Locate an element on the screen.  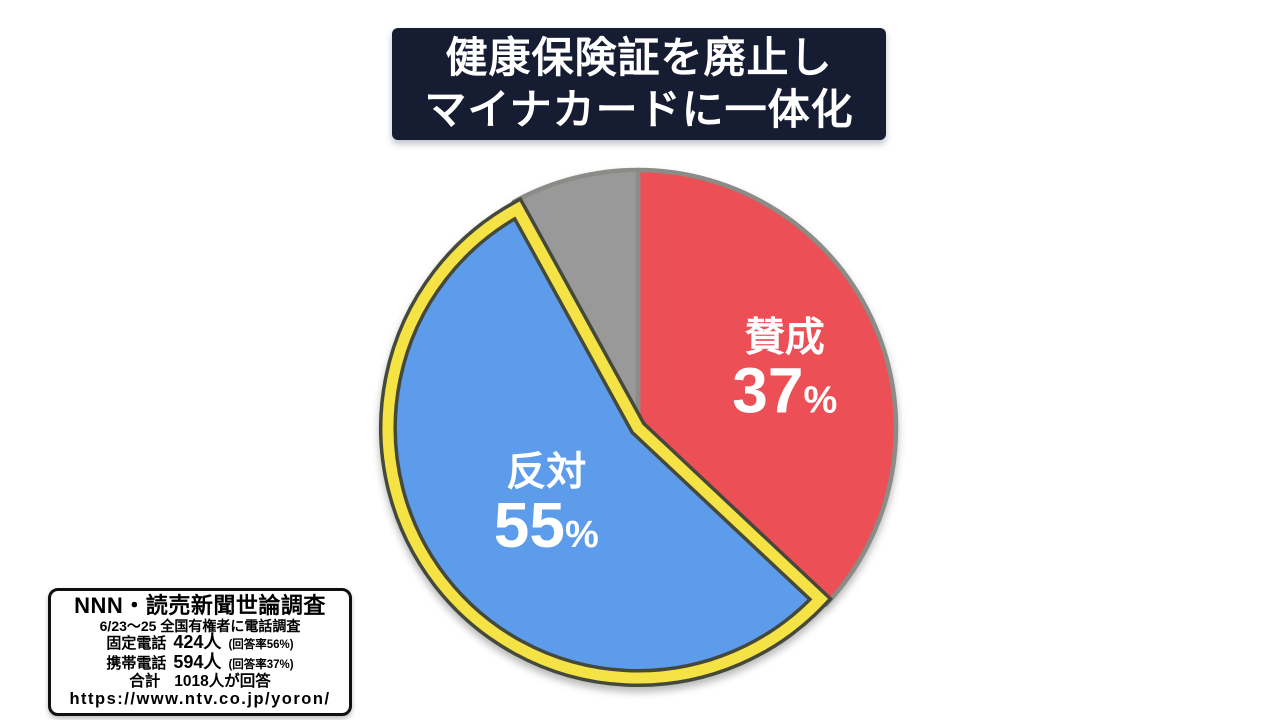
survey-mobile-row: 携帯電話 594人 (回答率37%) is located at coordinates (200, 663).